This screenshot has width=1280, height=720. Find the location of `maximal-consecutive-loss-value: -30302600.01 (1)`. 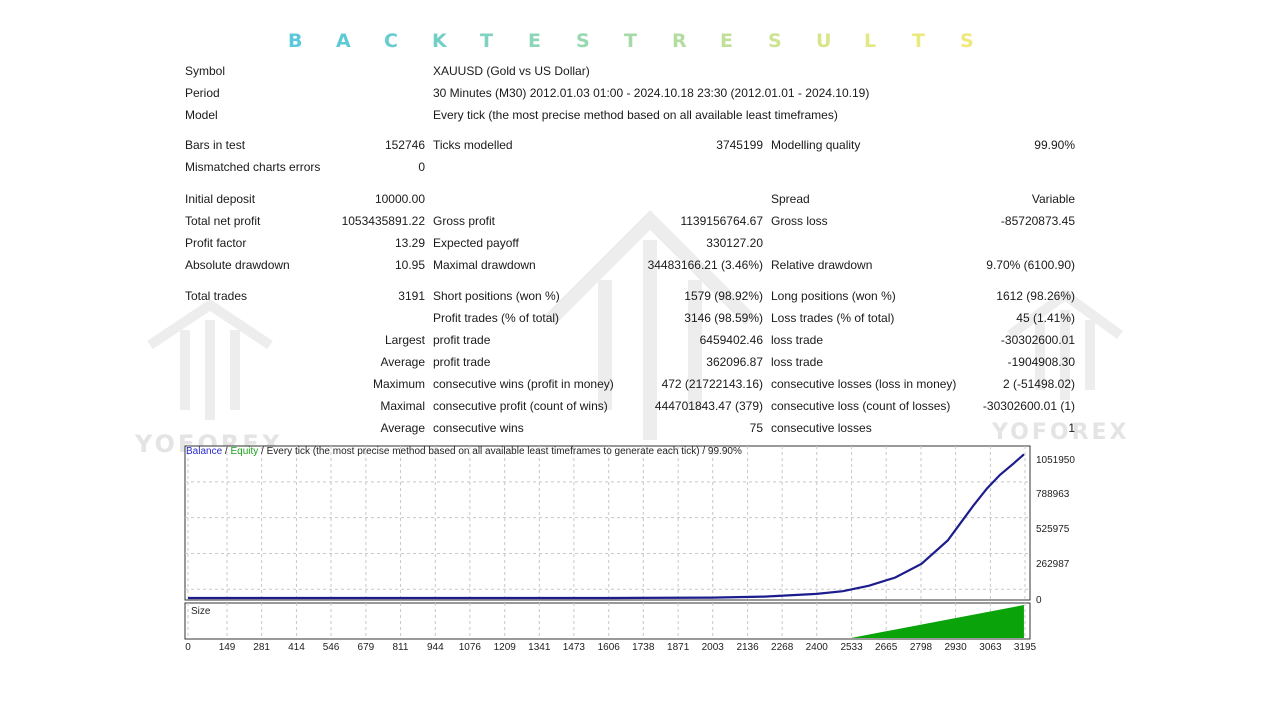

maximal-consecutive-loss-value: -30302600.01 (1) is located at coordinates (1028, 406).